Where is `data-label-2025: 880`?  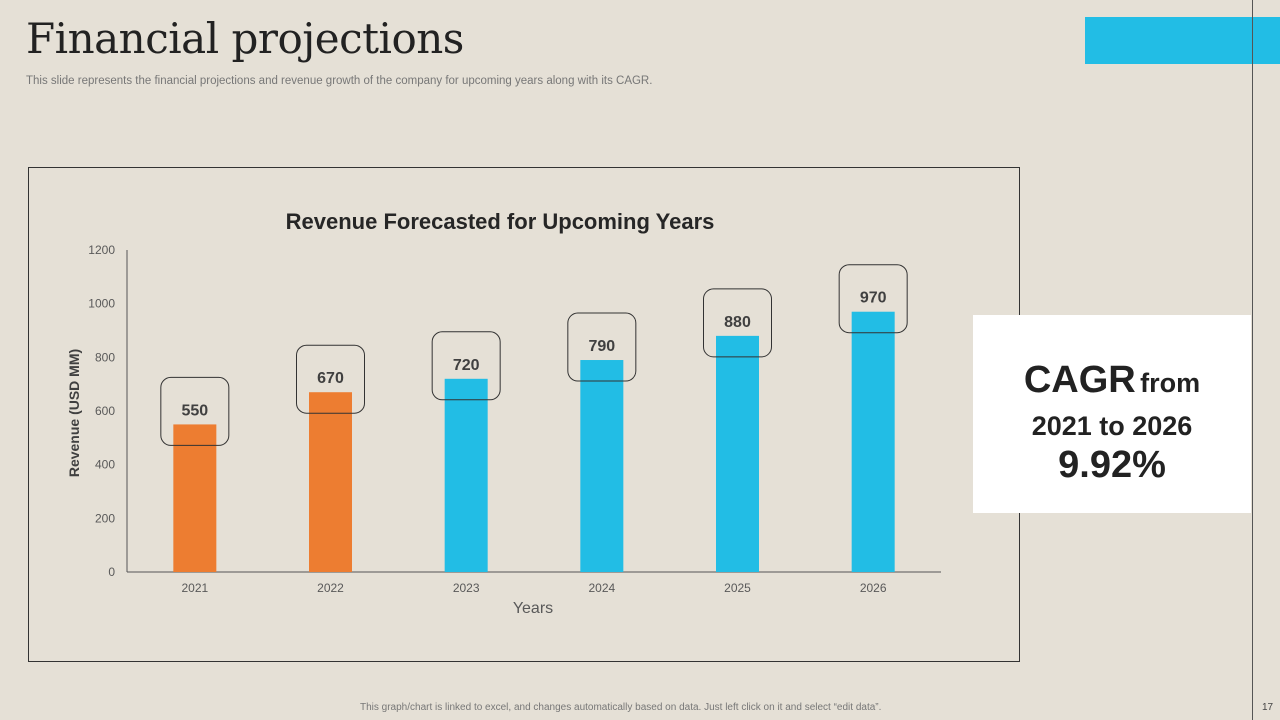
data-label-2025: 880 is located at coordinates (737, 322).